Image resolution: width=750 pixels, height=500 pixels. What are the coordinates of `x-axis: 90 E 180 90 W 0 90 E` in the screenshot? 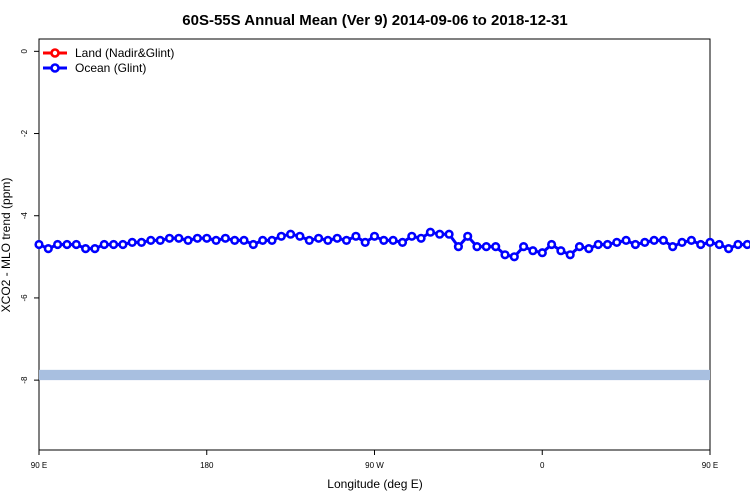 It's located at (374, 460).